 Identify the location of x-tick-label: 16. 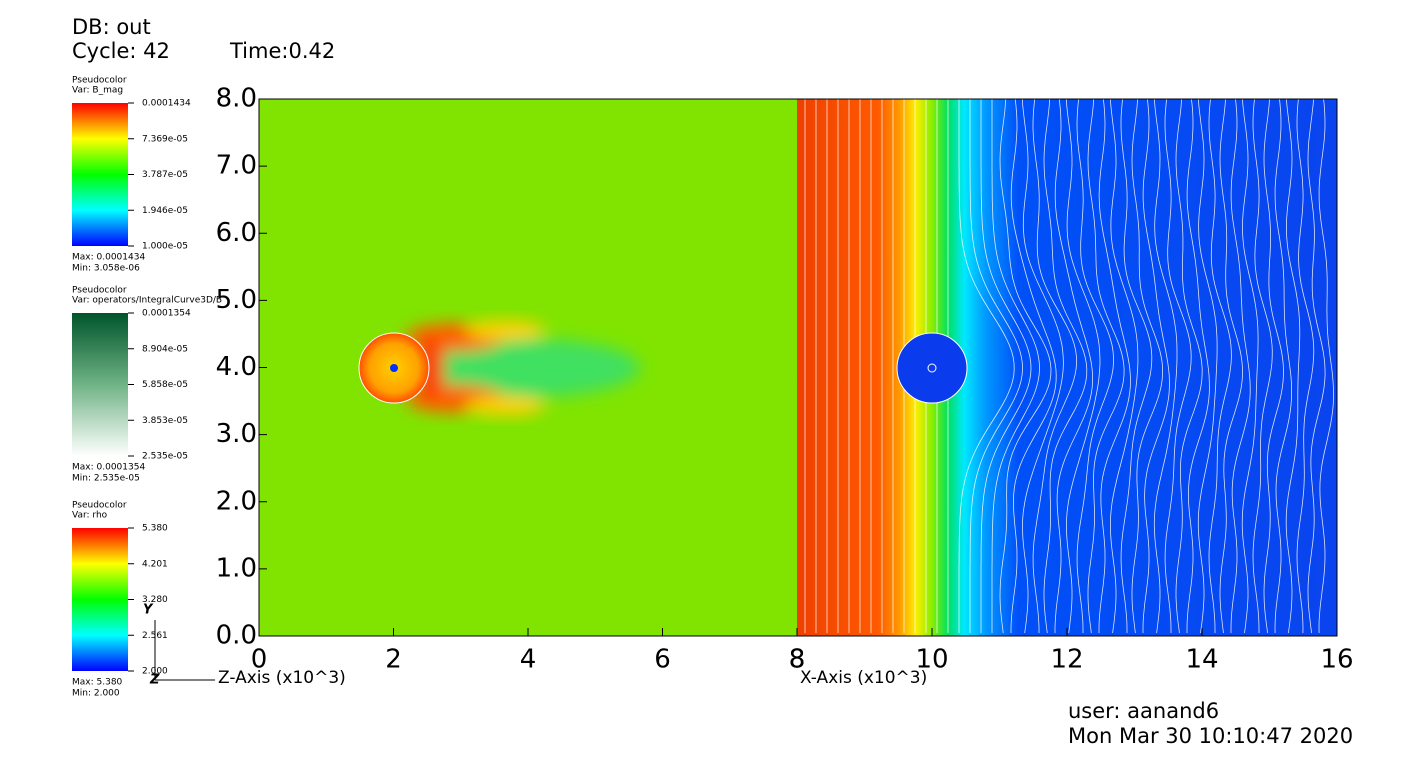
(1336, 660).